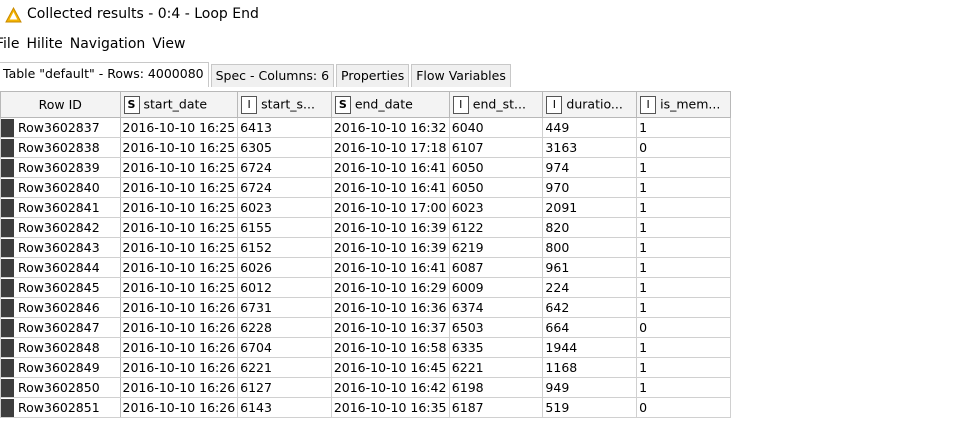 This screenshot has height=421, width=964. Describe the element at coordinates (60, 407) in the screenshot. I see `row-id-cell: Row3602851` at that location.